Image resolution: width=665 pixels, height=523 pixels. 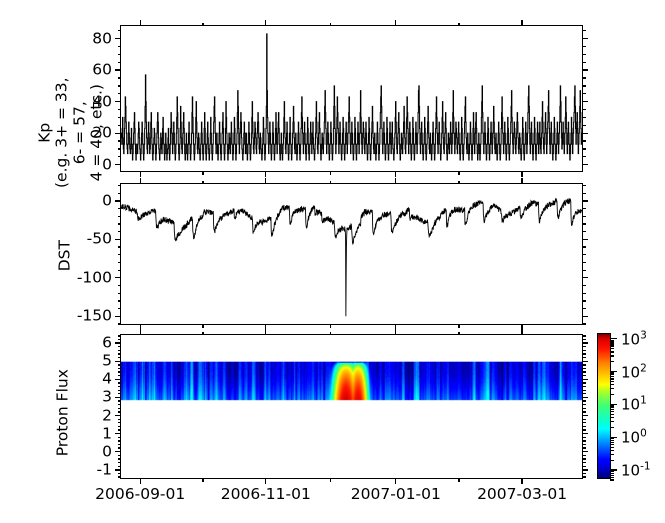 I want to click on colorbar-major-tick, so click(x=613, y=339).